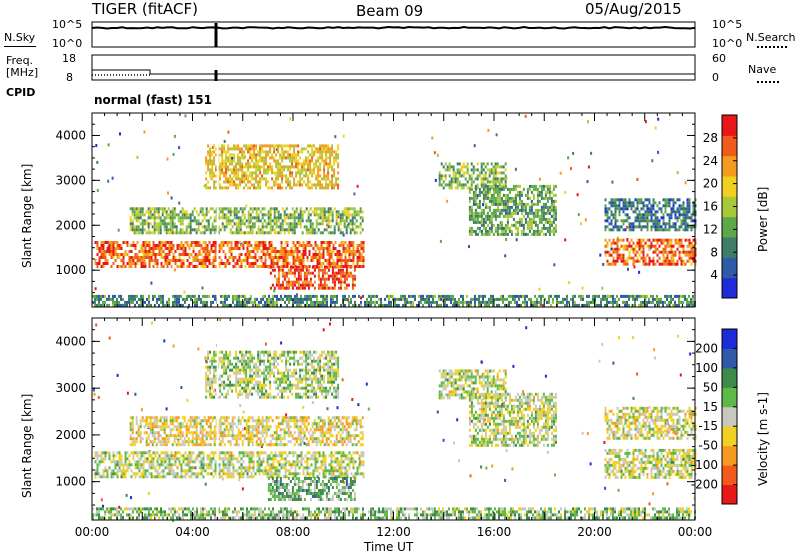 The height and width of the screenshot is (554, 800). I want to click on power-noise-cell, so click(440, 241).